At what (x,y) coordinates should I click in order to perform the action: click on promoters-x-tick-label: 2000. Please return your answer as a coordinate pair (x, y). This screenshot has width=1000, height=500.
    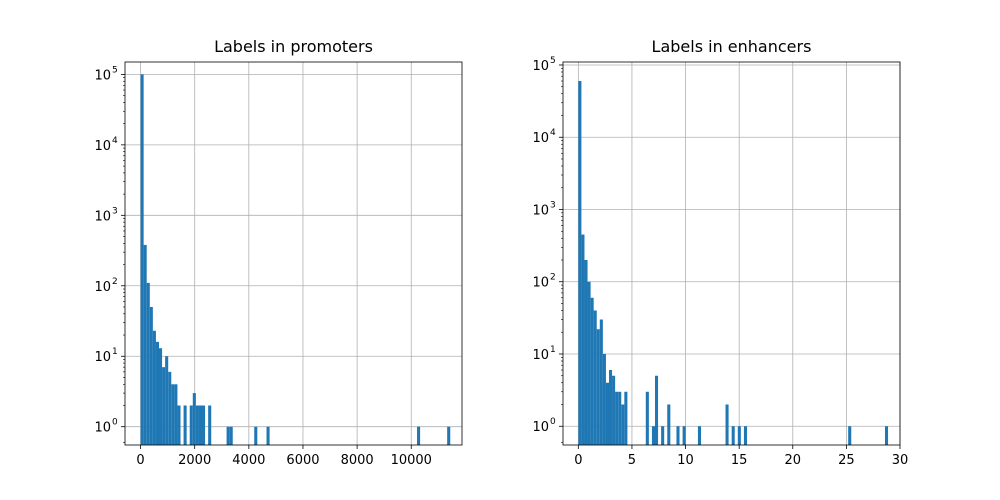
    Looking at the image, I should click on (194, 460).